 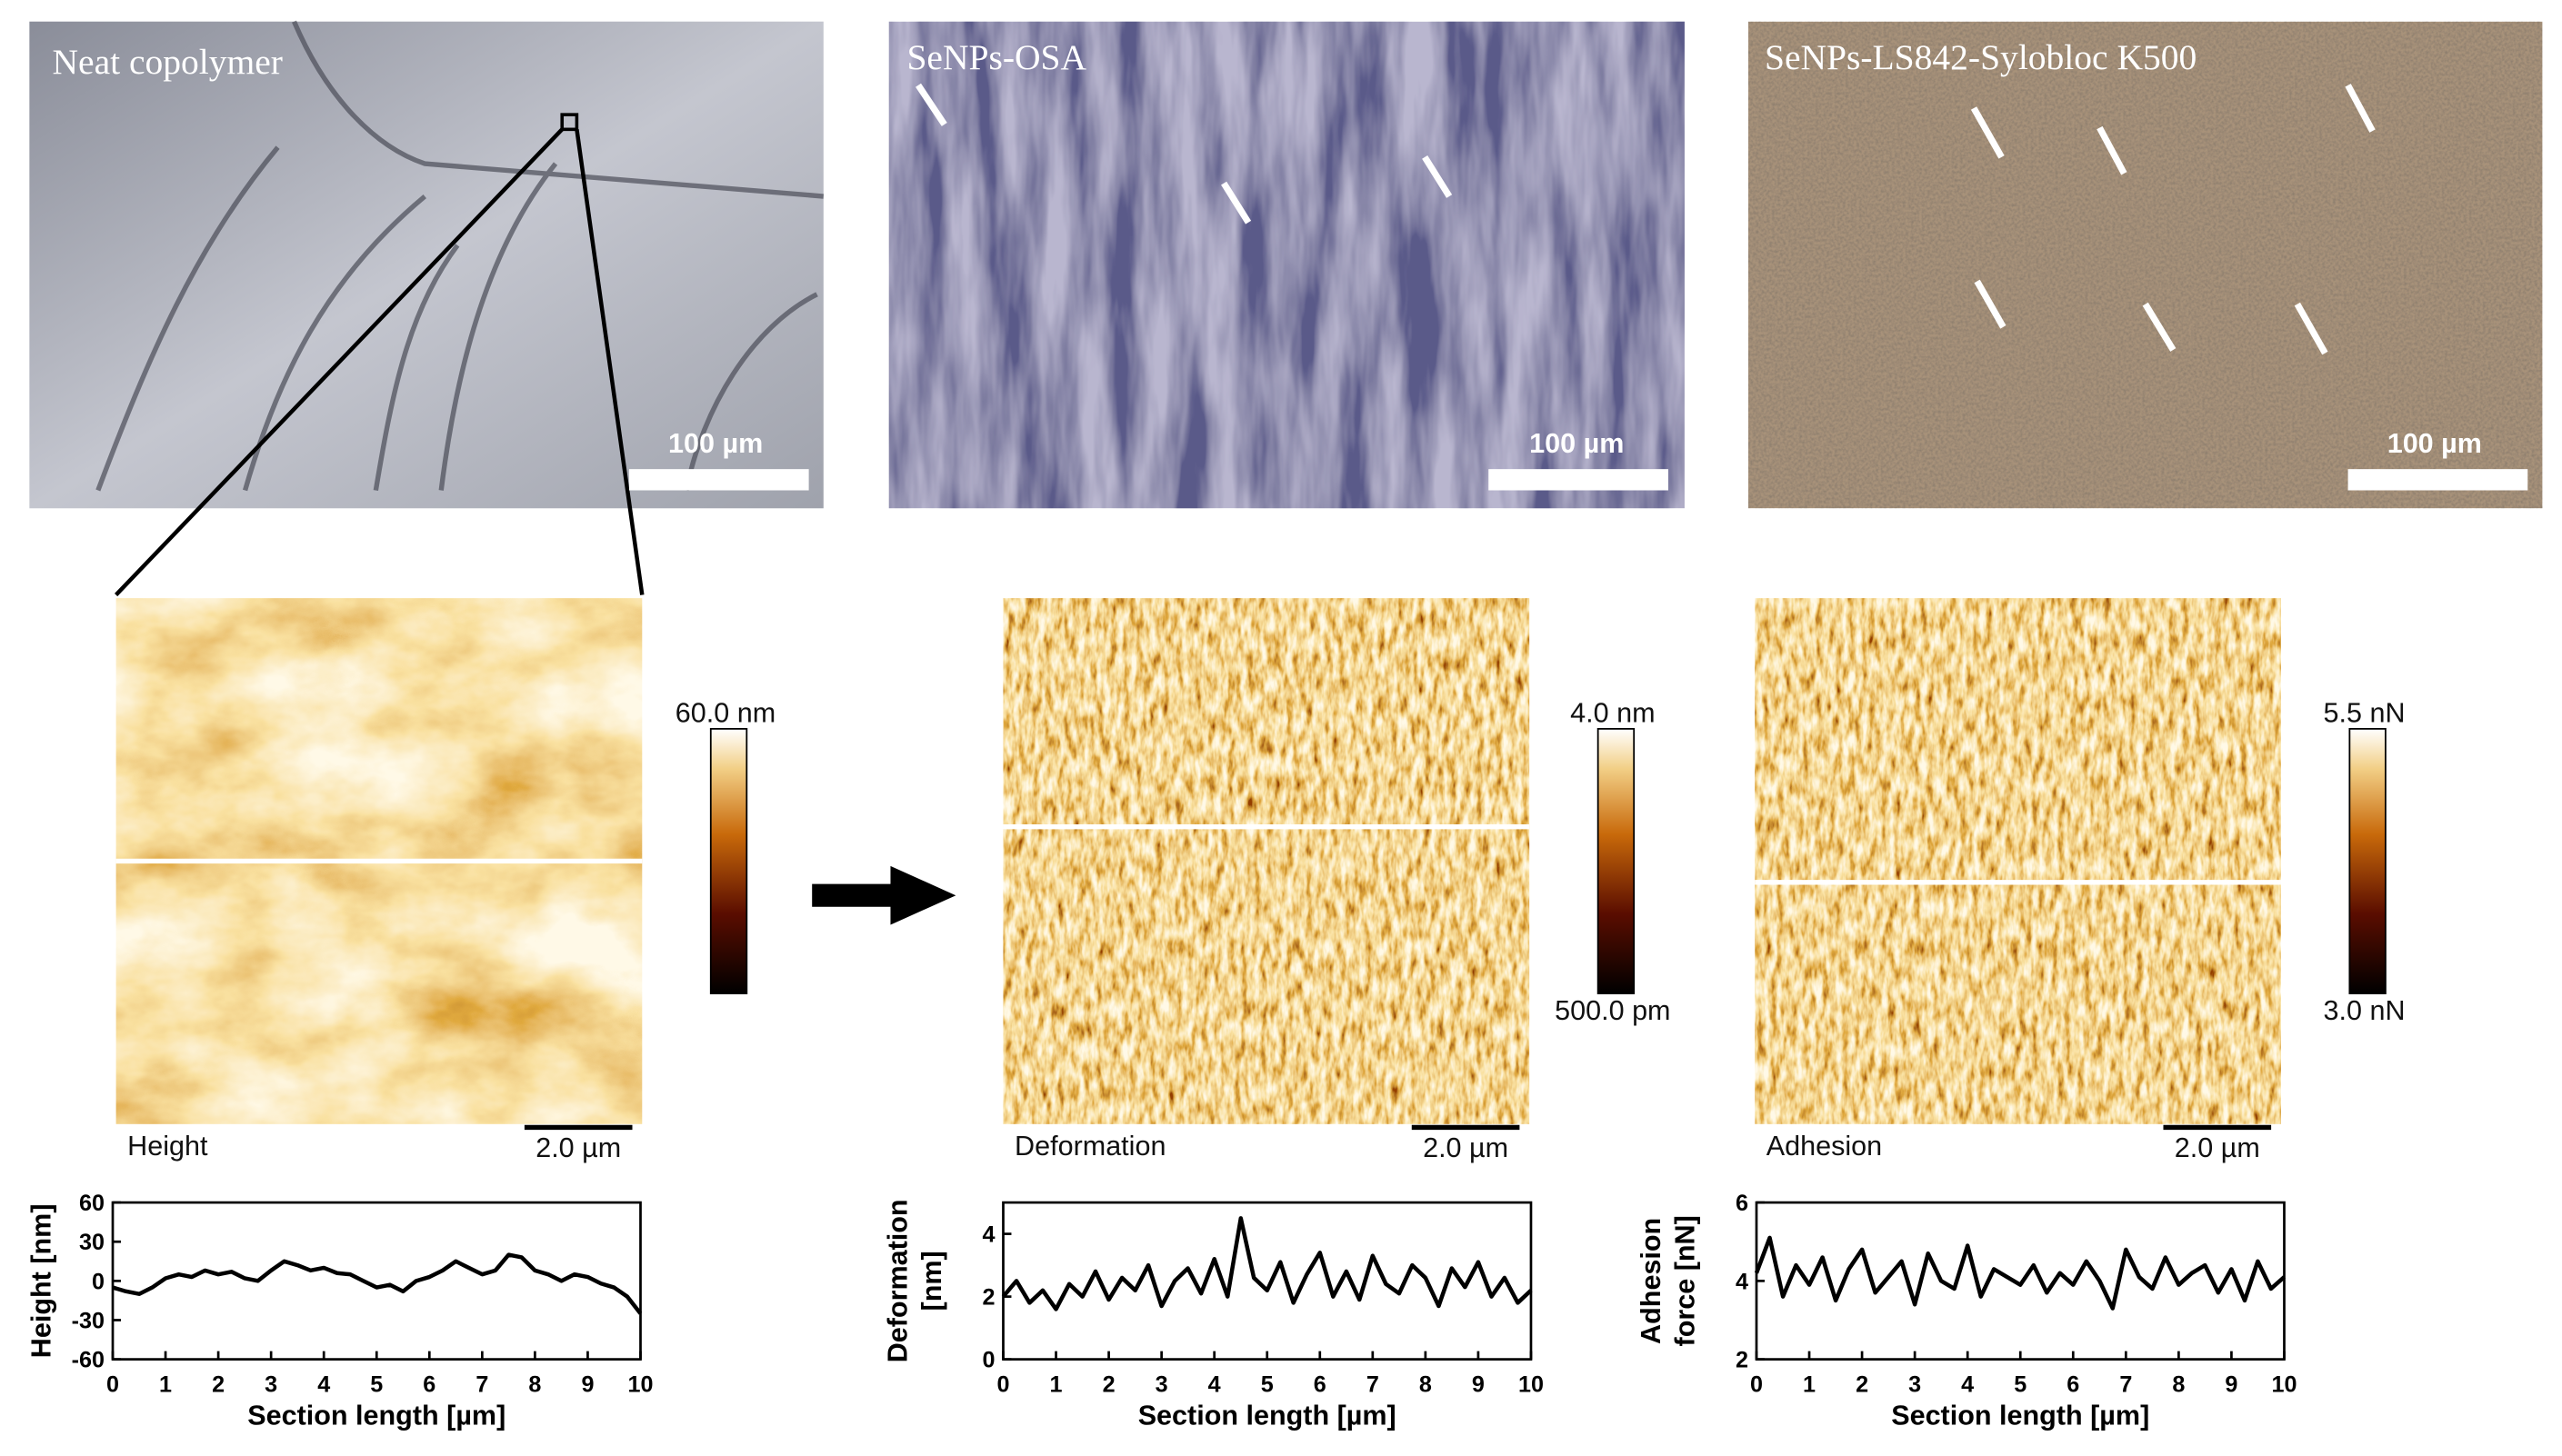 I want to click on y-tick-label: 30, so click(x=92, y=1242).